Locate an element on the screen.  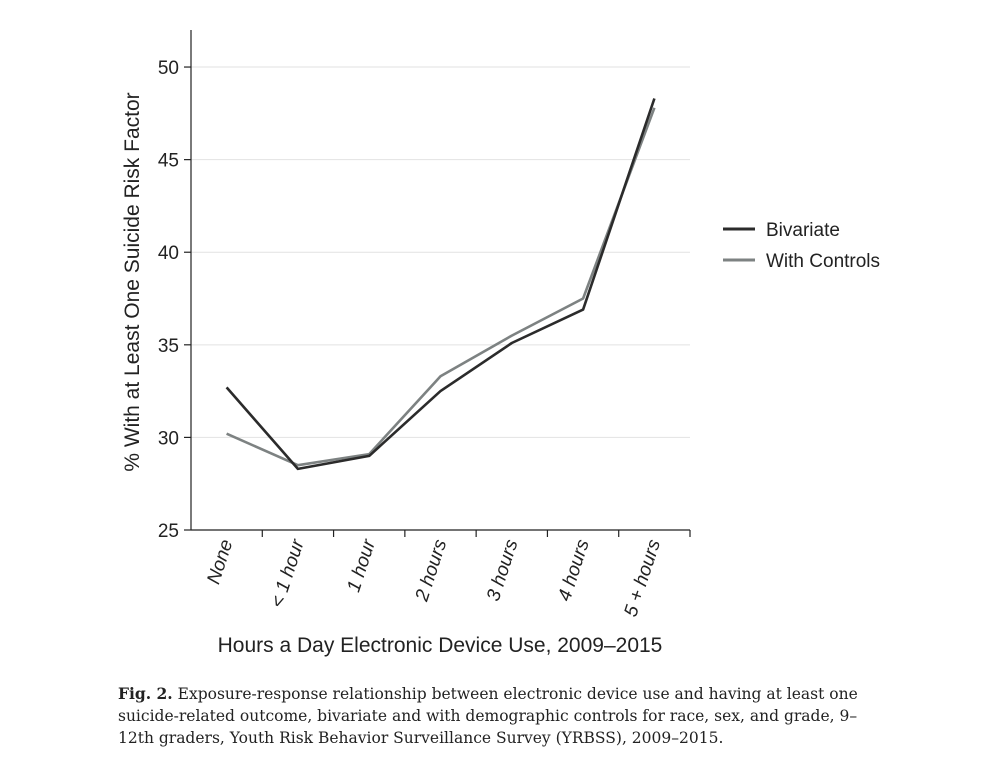
y-tick-label: 50 is located at coordinates (168, 68).